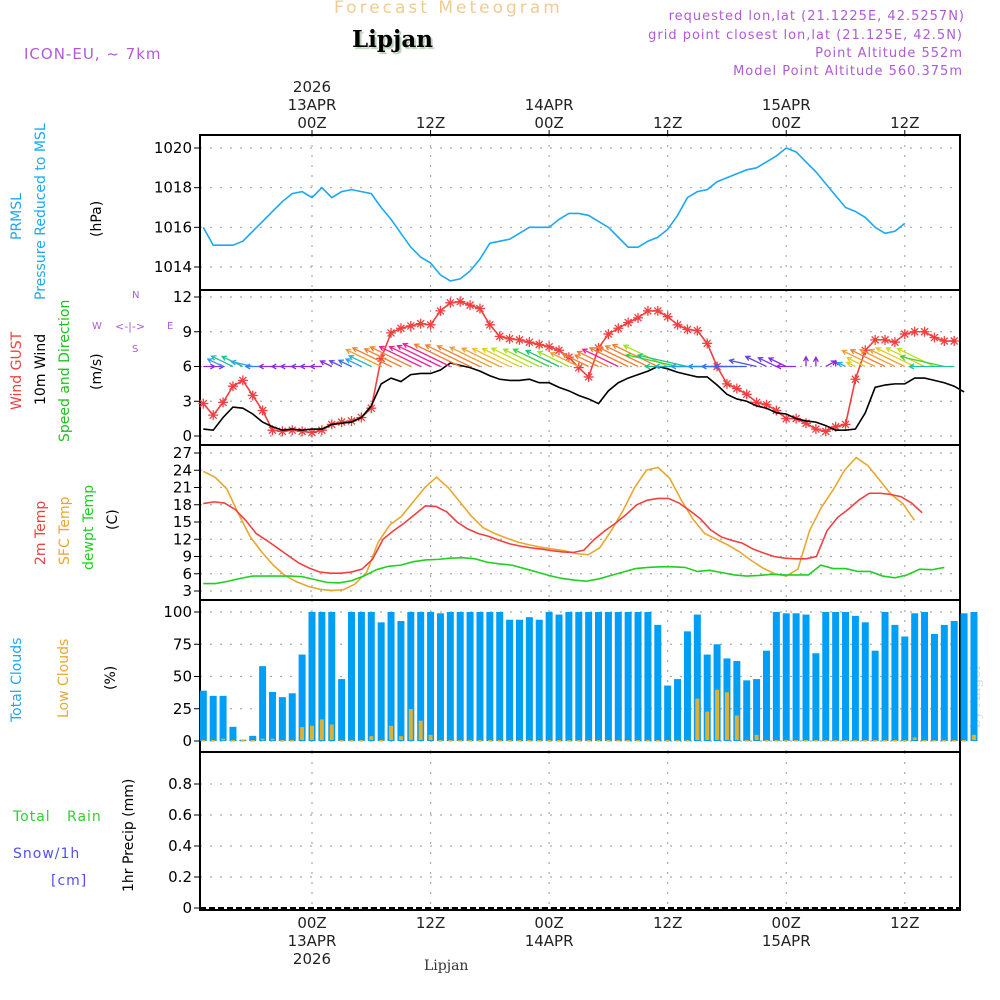 This screenshot has width=1000, height=1000. What do you see at coordinates (135, 349) in the screenshot?
I see `compass-s: S` at bounding box center [135, 349].